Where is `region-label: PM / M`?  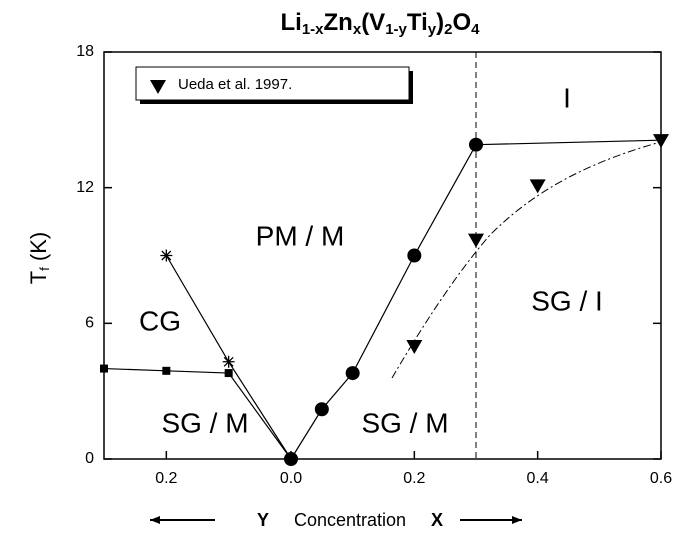 region-label: PM / M is located at coordinates (300, 235).